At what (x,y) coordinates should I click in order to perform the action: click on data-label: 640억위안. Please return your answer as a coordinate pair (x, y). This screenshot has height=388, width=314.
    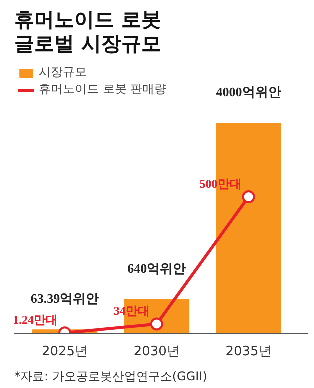
    Looking at the image, I should click on (157, 268).